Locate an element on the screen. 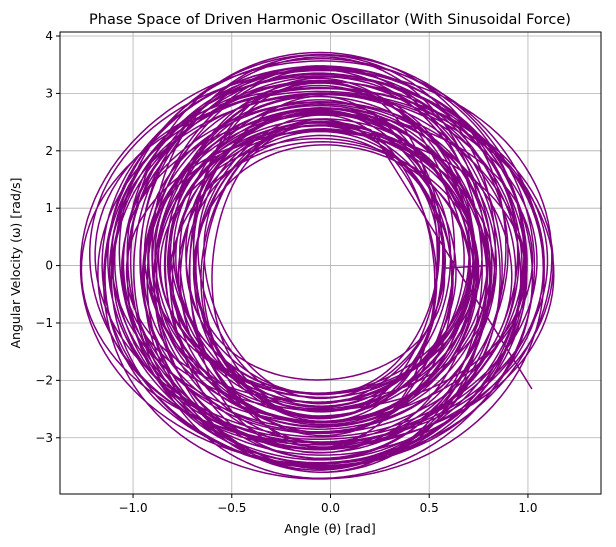  y-tick-label: 0 is located at coordinates (49, 266).